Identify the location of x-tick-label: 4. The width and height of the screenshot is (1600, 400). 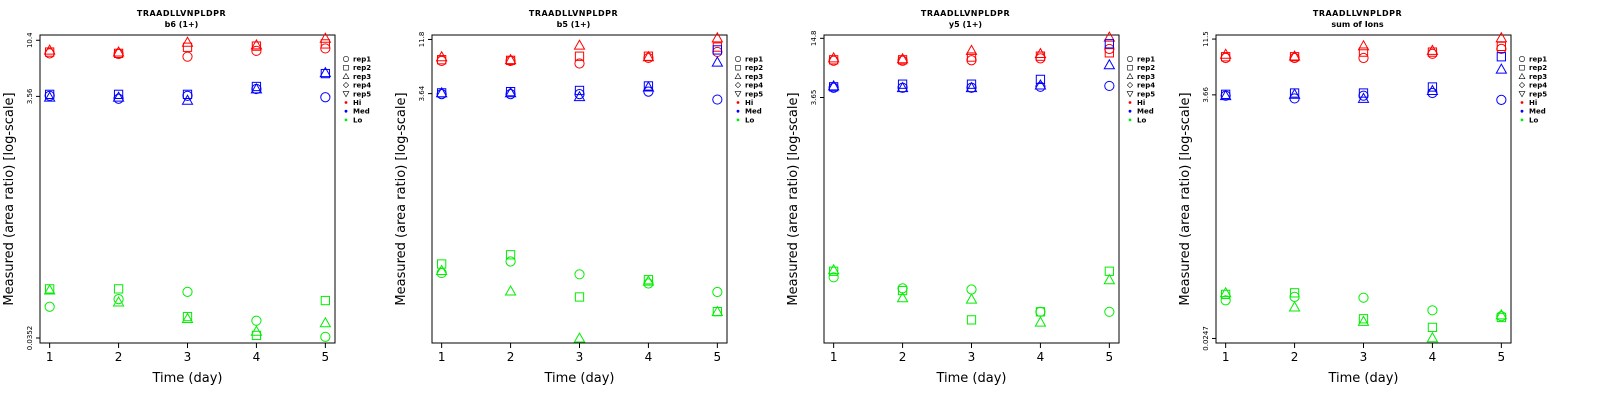
(649, 357).